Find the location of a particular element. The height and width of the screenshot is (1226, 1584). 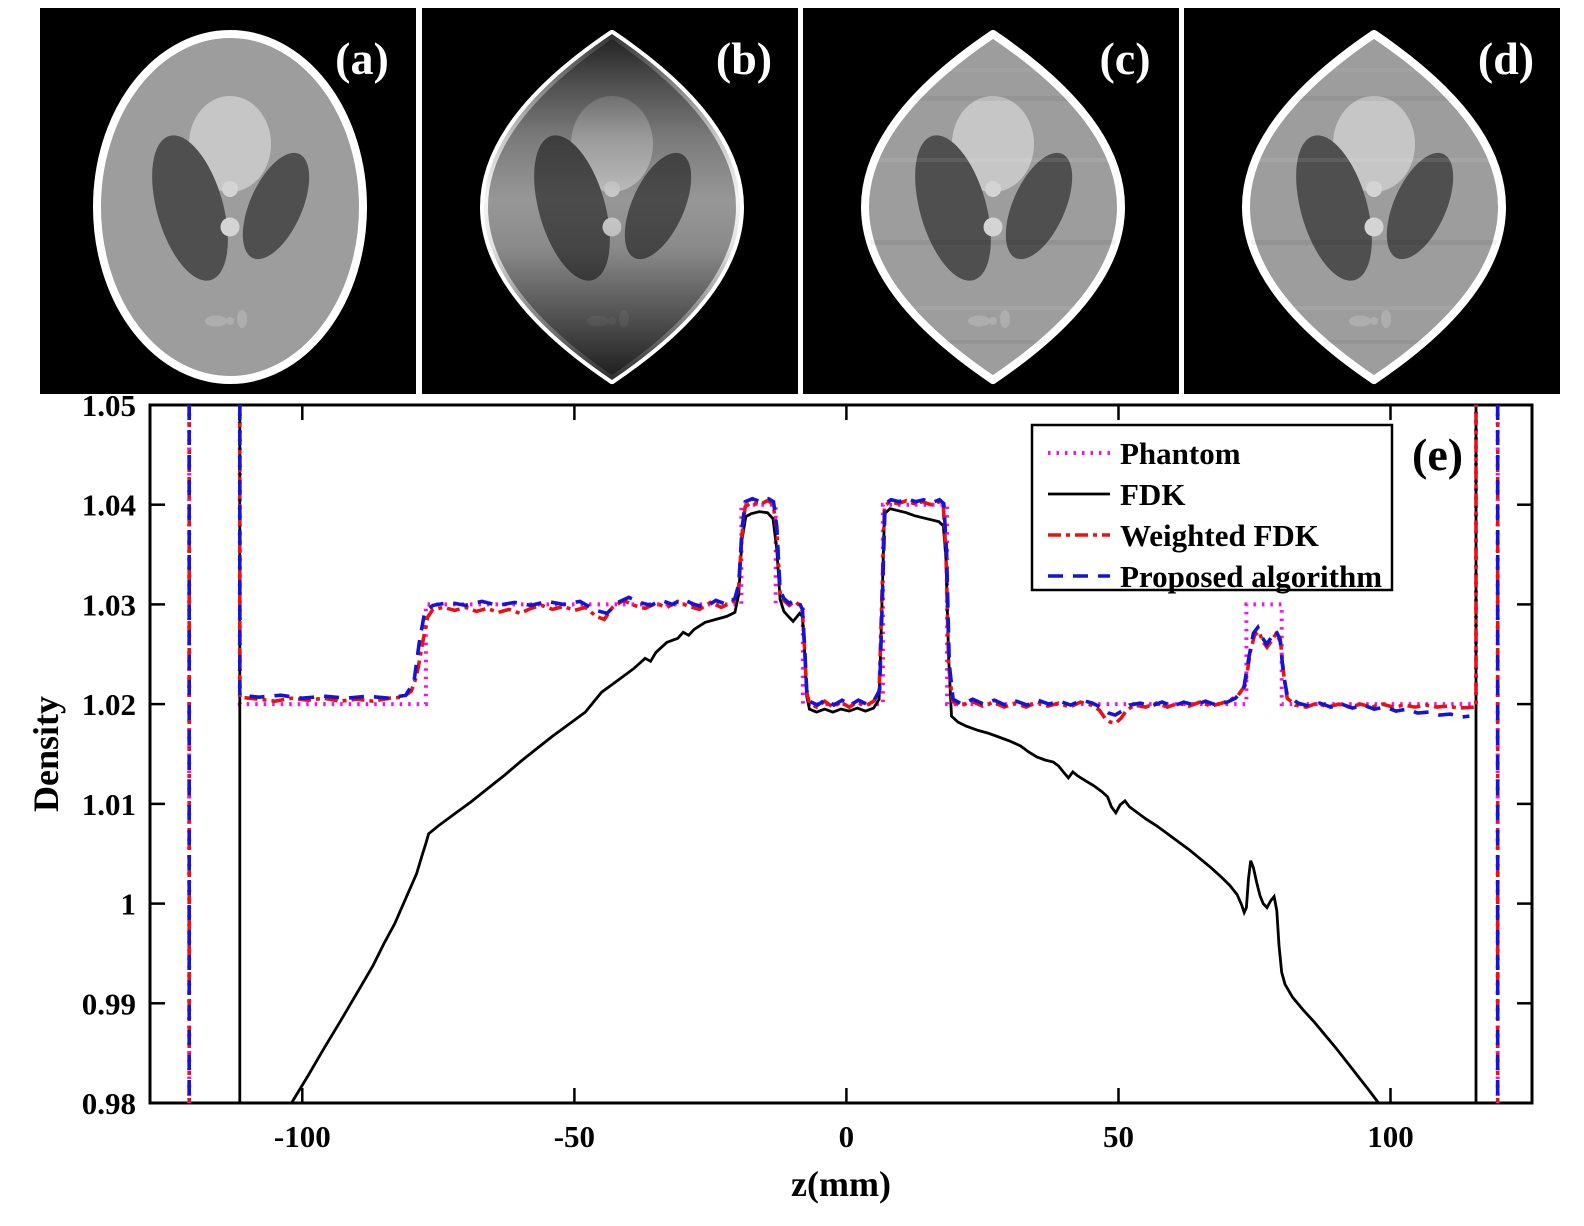

x-tick-label: 100 is located at coordinates (1390, 1136).